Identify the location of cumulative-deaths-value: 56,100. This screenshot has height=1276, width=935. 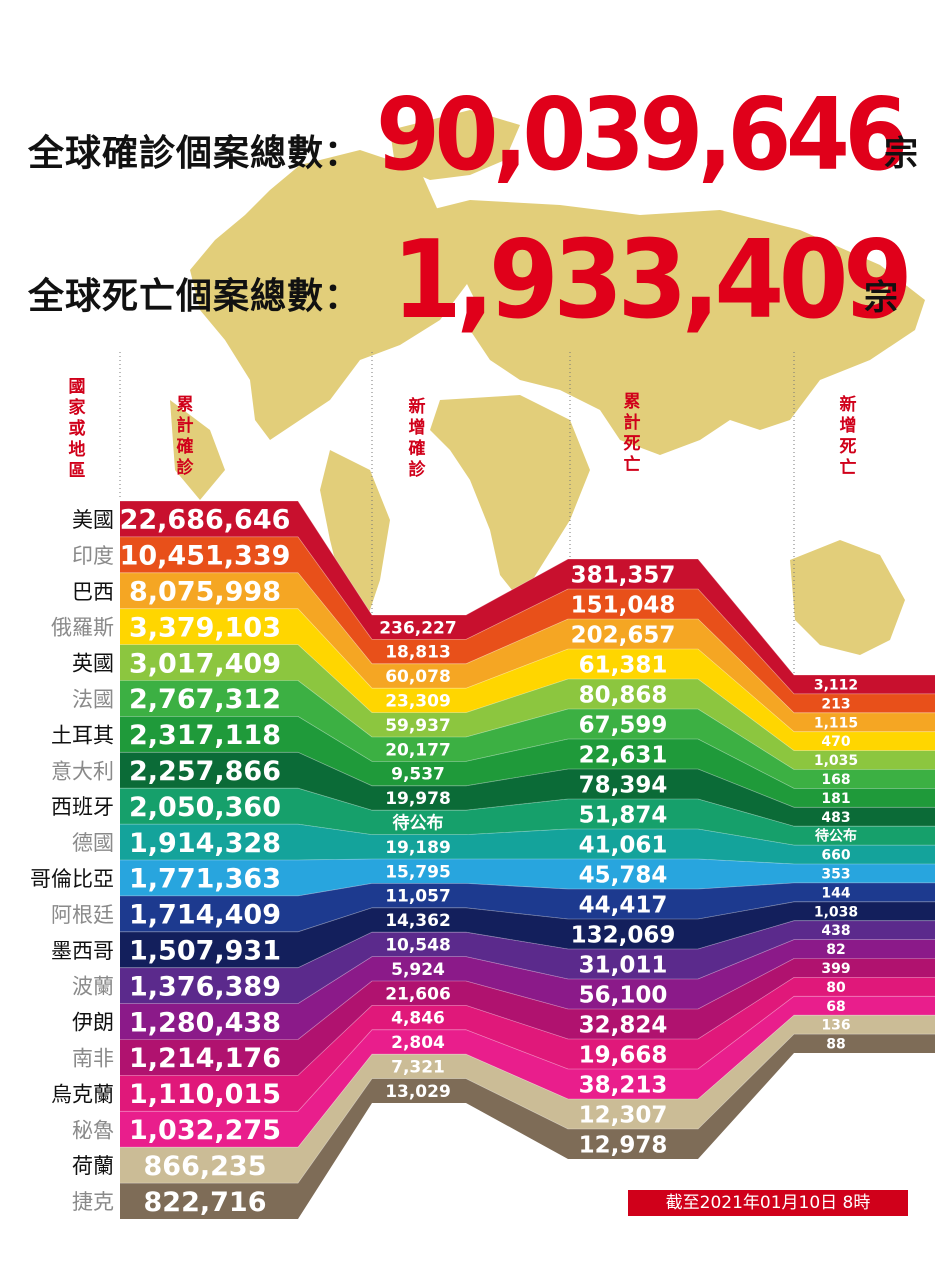
(623, 995).